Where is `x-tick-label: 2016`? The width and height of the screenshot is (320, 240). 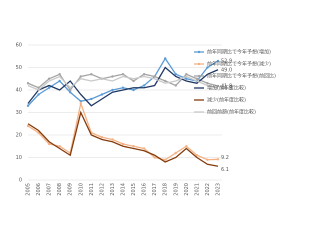
x-tick-label: 2016 is located at coordinates (145, 189).